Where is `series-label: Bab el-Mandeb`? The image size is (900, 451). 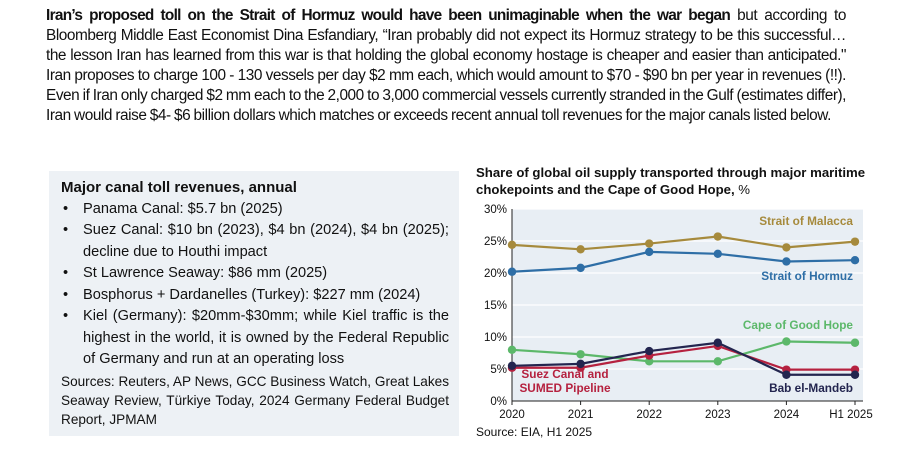 series-label: Bab el-Mandeb is located at coordinates (811, 388).